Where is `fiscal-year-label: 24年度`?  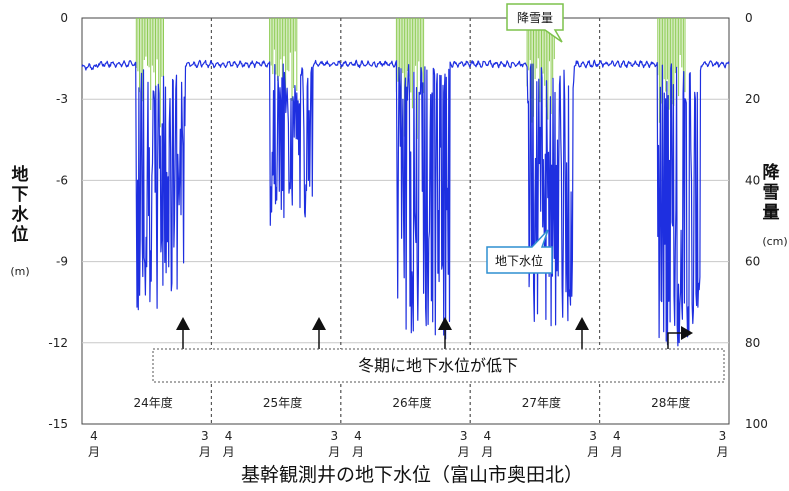 fiscal-year-label: 24年度 is located at coordinates (153, 402).